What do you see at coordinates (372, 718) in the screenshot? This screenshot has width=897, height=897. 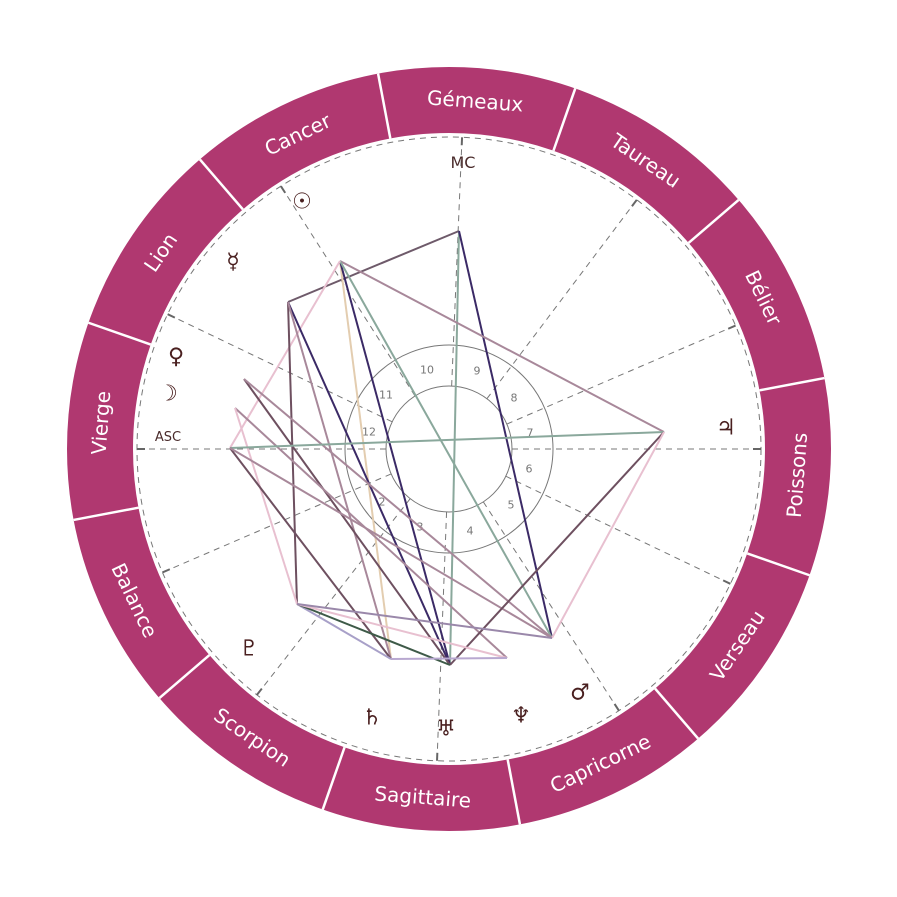 I see `saturn-icon: ♄` at bounding box center [372, 718].